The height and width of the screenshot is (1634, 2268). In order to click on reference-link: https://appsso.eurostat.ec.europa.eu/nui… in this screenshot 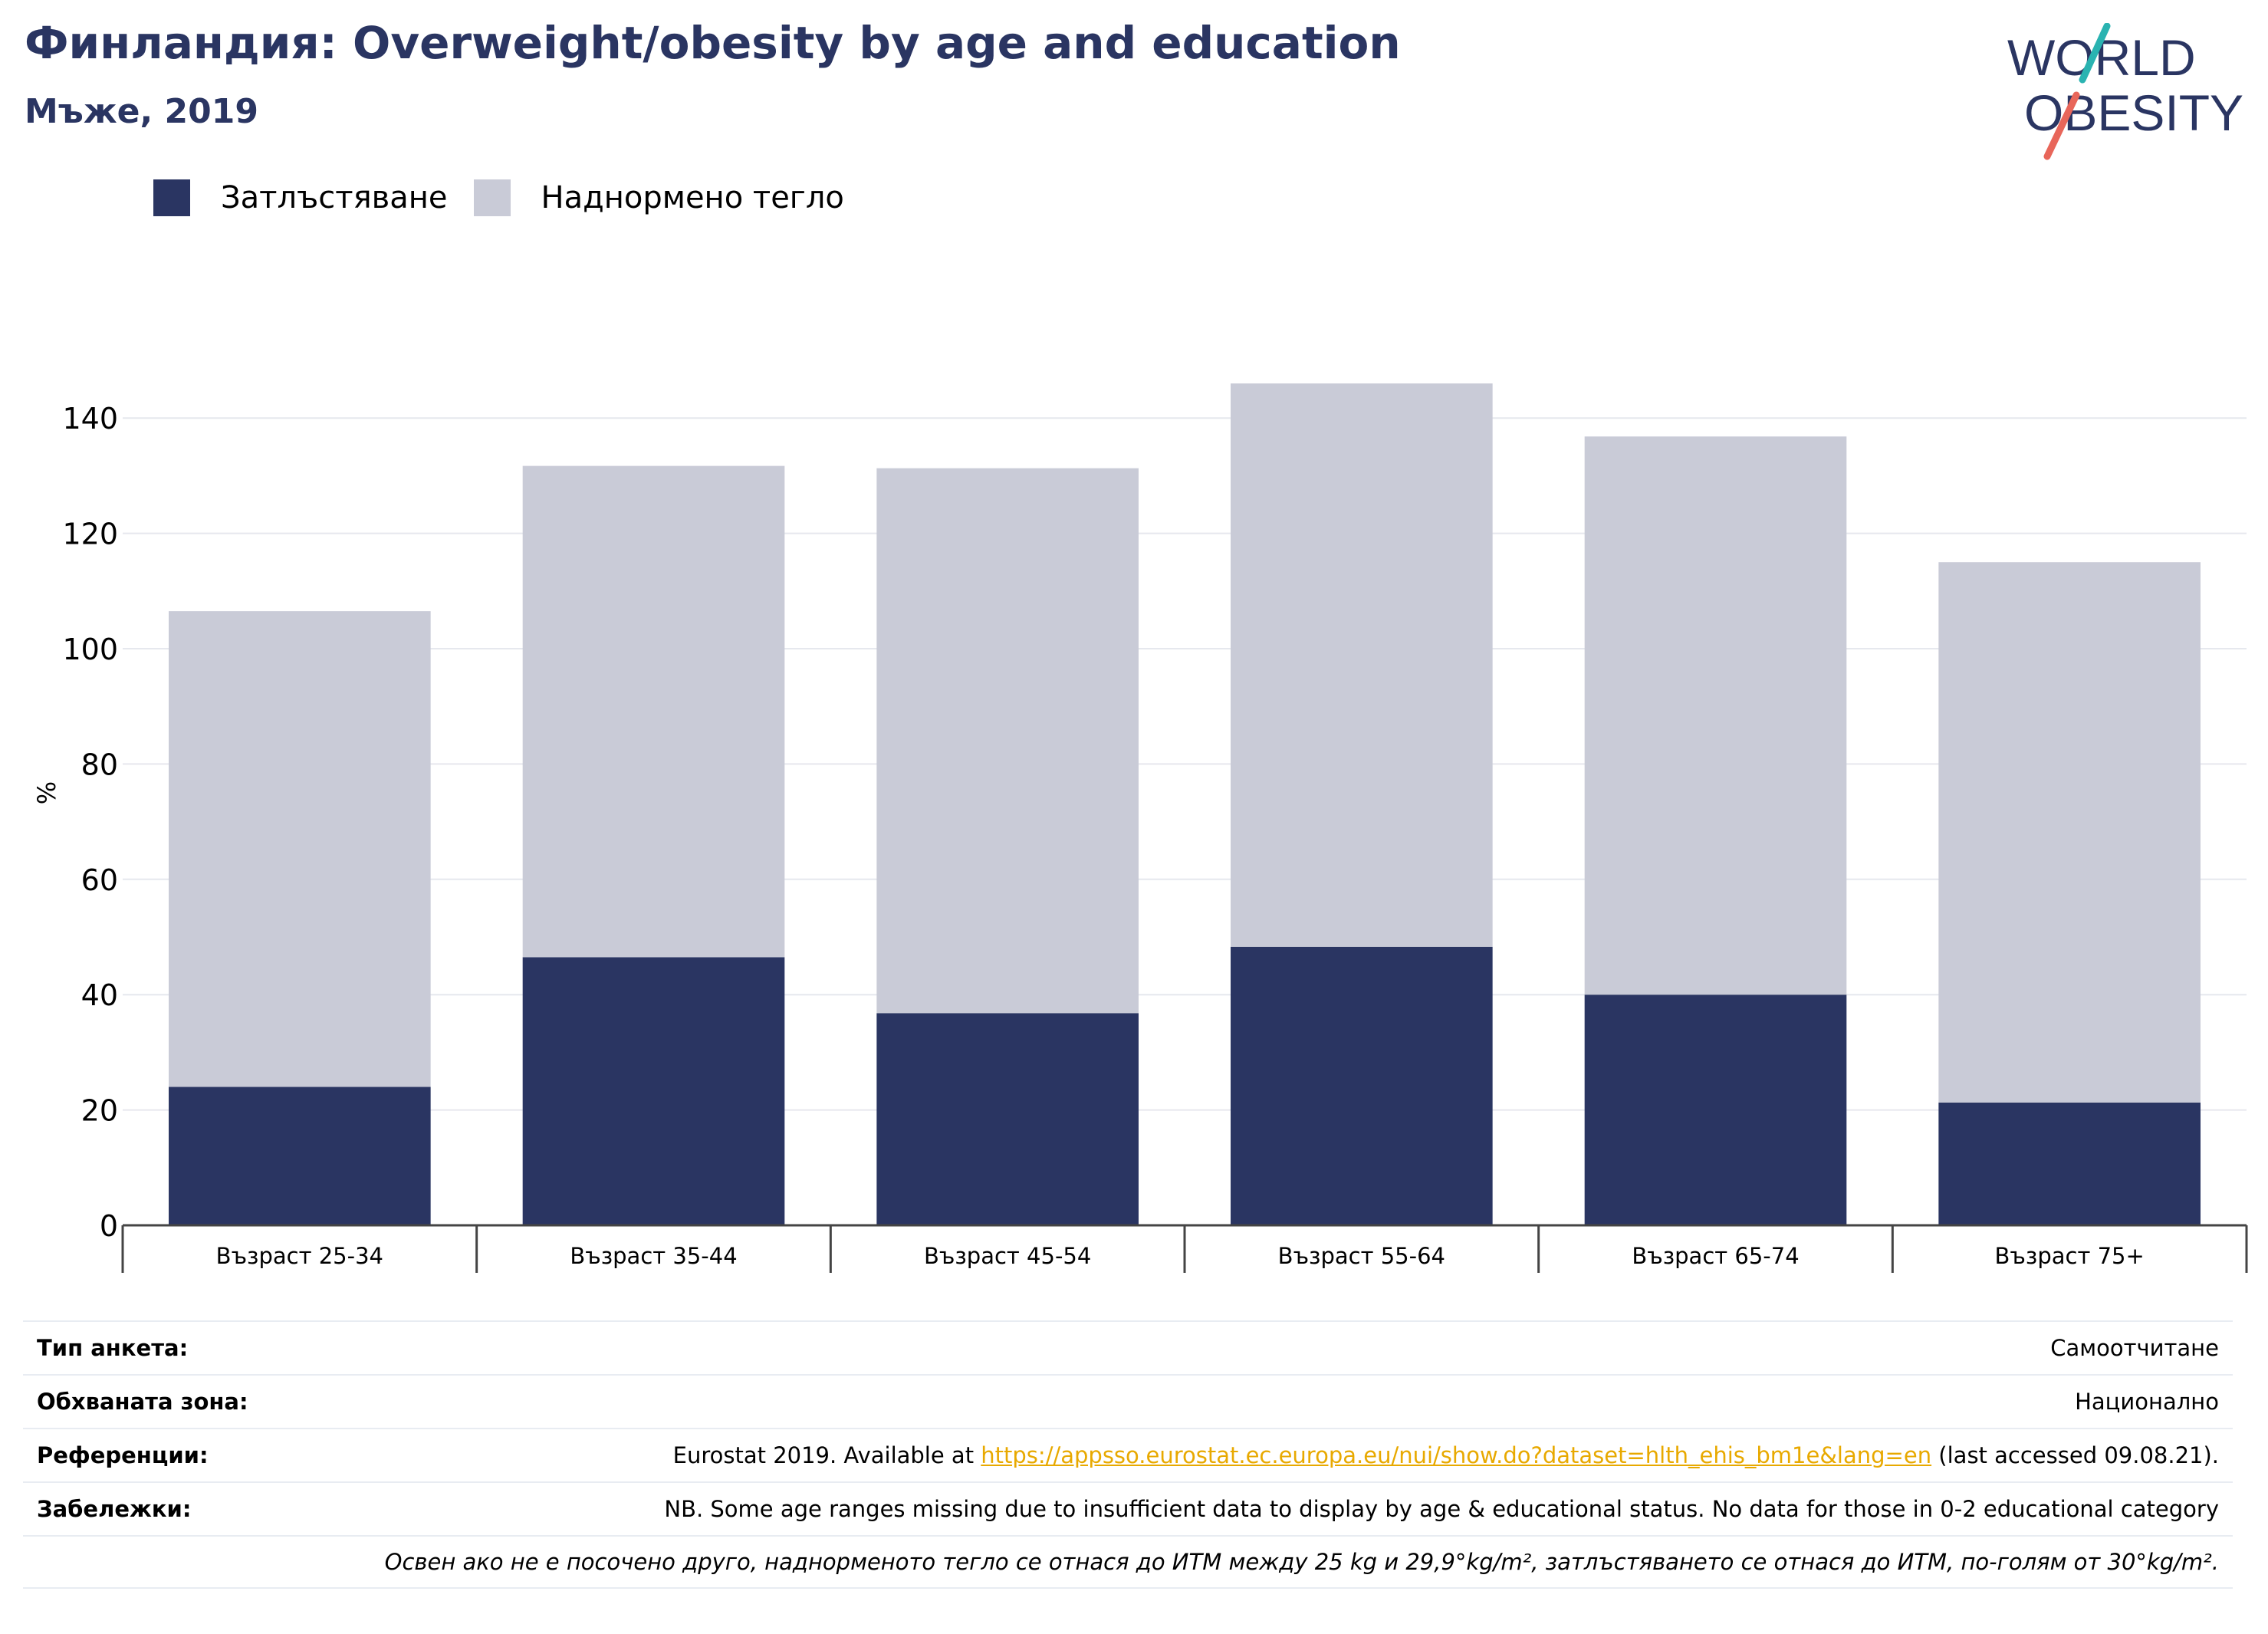, I will do `click(1456, 1455)`.